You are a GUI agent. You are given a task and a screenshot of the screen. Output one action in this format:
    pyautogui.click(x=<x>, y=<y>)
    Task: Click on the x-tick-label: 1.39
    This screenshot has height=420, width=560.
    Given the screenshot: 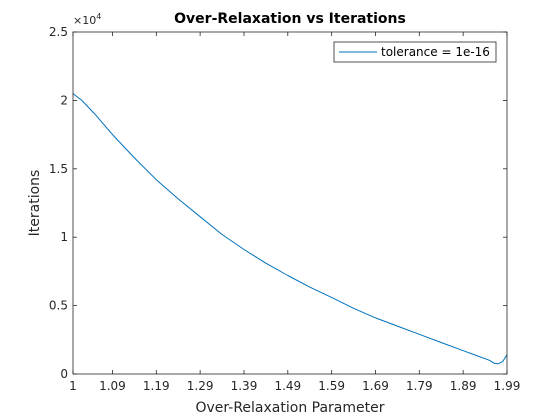 What is the action you would take?
    pyautogui.click(x=244, y=386)
    